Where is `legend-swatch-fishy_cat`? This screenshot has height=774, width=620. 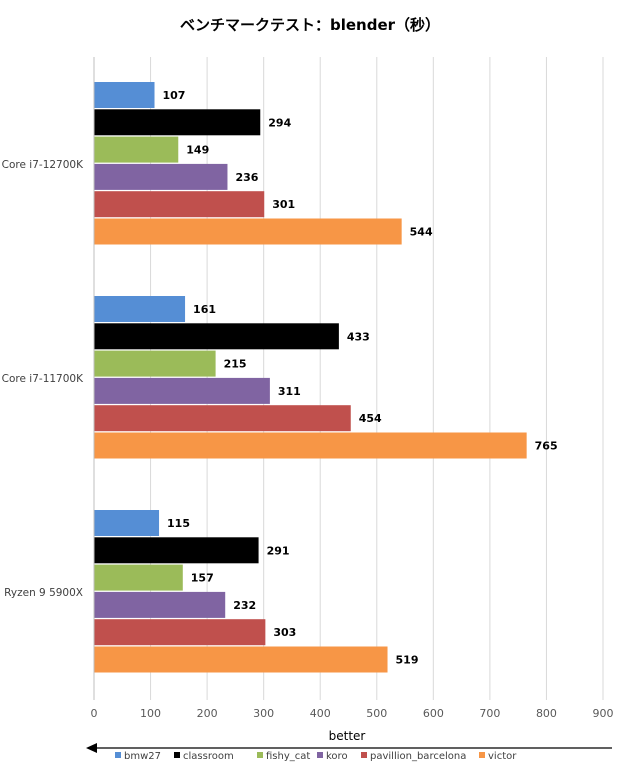
legend-swatch-fishy_cat is located at coordinates (260, 755).